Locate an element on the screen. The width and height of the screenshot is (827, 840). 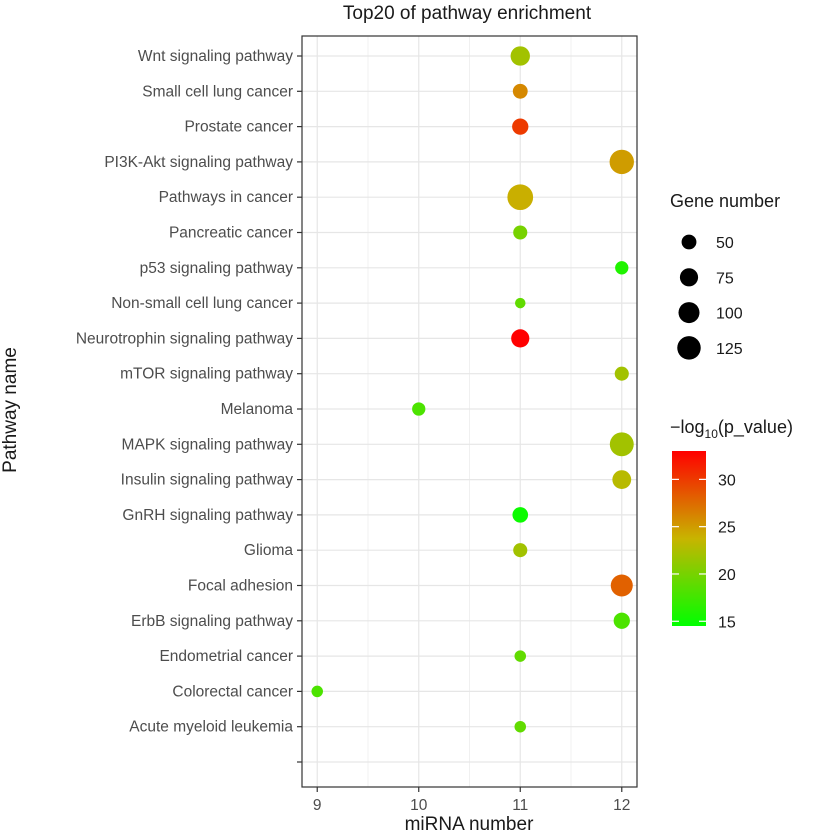
y-tick-label: PI3K-Akt signaling pathway is located at coordinates (198, 162).